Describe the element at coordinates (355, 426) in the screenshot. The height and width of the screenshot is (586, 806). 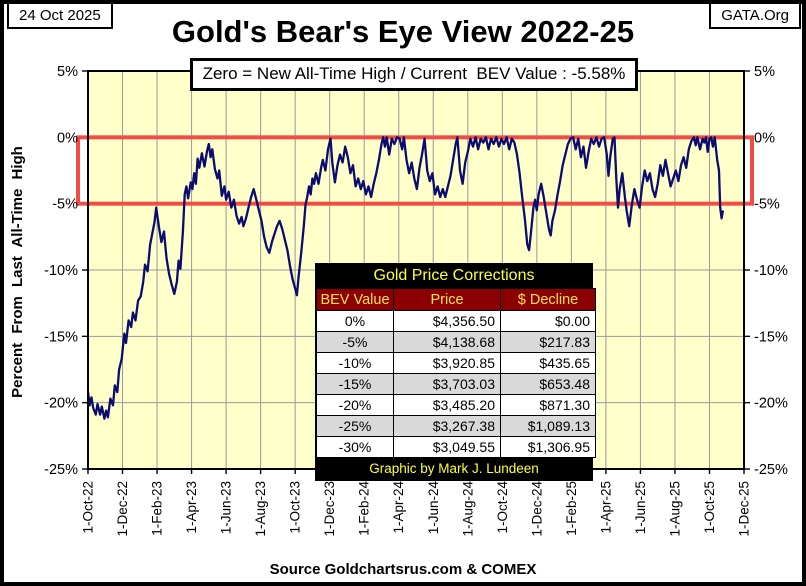
I see `bev-value-cell: -25%` at that location.